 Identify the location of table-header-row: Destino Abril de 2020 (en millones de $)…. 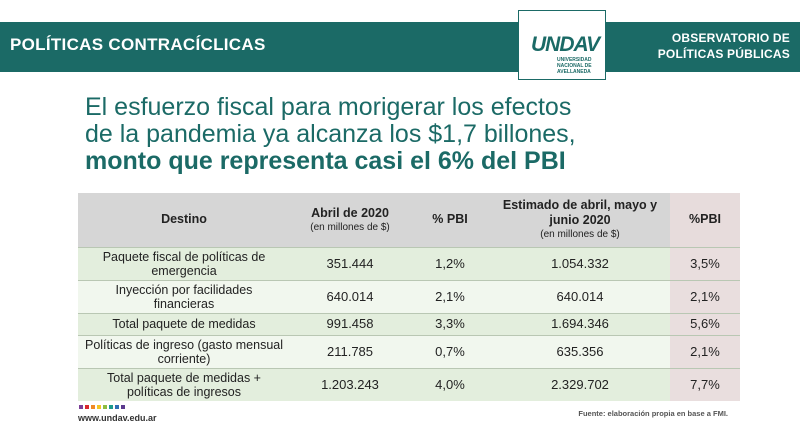
(409, 220).